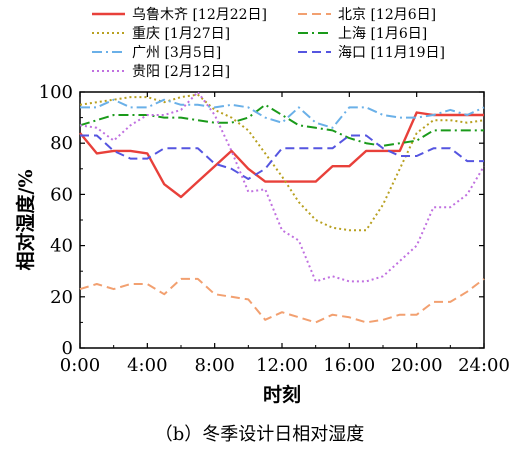 The width and height of the screenshot is (519, 456). What do you see at coordinates (181, 34) in the screenshot?
I see `legend-label-2: 重庆 [1月27日]` at bounding box center [181, 34].